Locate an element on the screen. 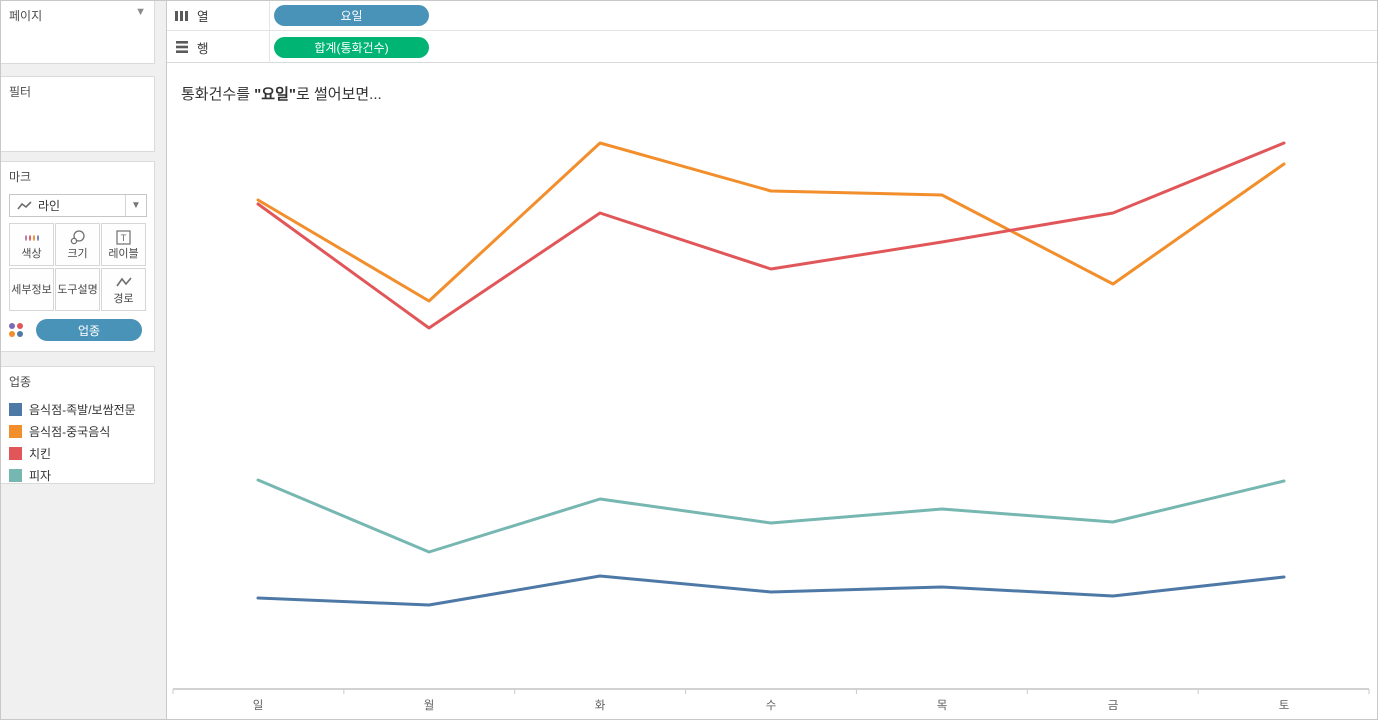 This screenshot has height=720, width=1378. legend-item: 음식점-중국음식 is located at coordinates (77, 431).